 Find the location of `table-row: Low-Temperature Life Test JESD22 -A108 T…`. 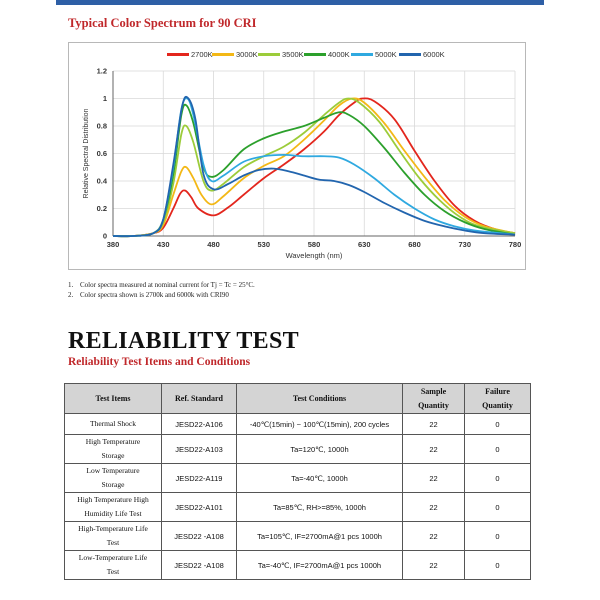

table-row: Low-Temperature Life Test JESD22 -A108 T… is located at coordinates (297, 565).